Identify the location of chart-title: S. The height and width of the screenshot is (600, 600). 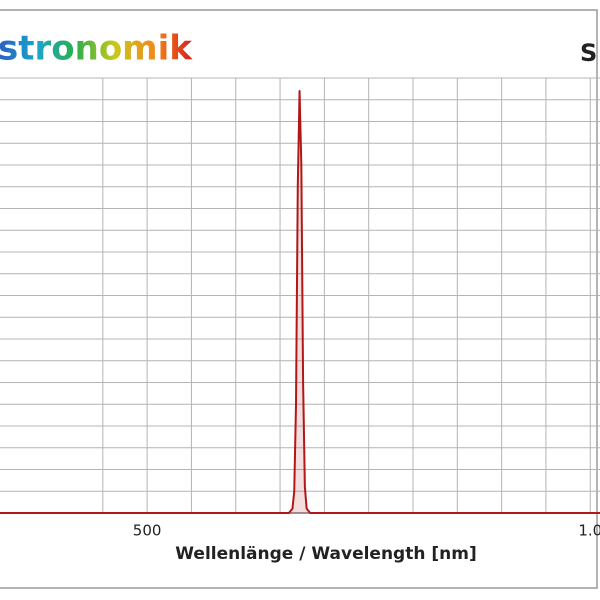
(588, 53).